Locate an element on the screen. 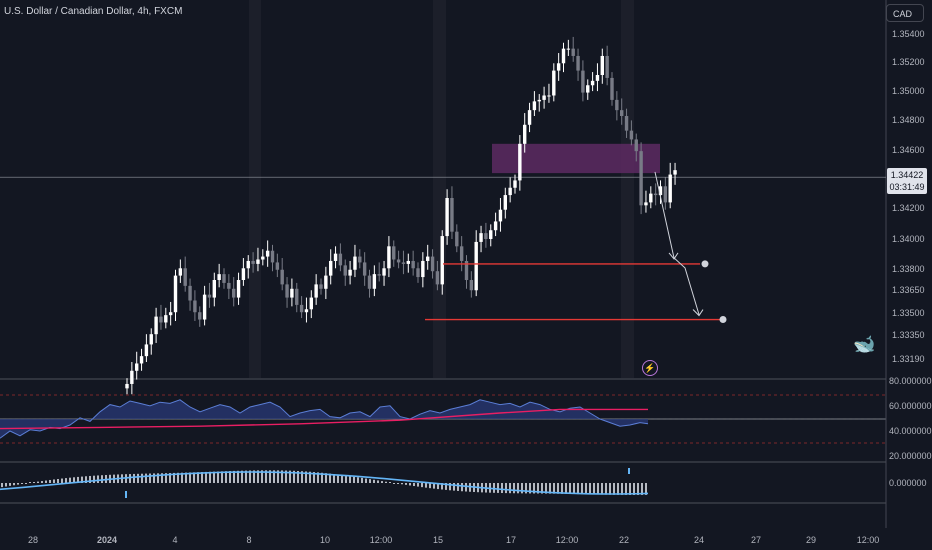  rsi-tick-label: 40.000000 is located at coordinates (910, 431).